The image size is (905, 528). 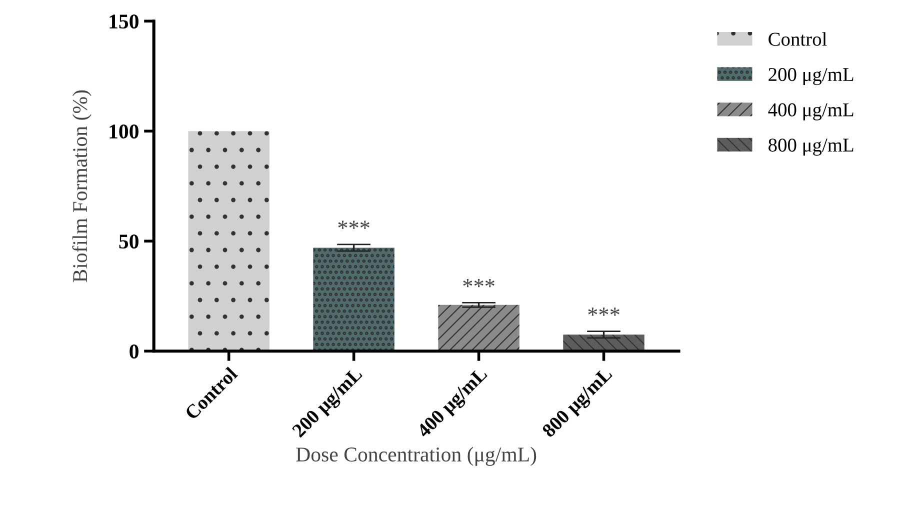 What do you see at coordinates (128, 241) in the screenshot?
I see `y-tick-label: 50` at bounding box center [128, 241].